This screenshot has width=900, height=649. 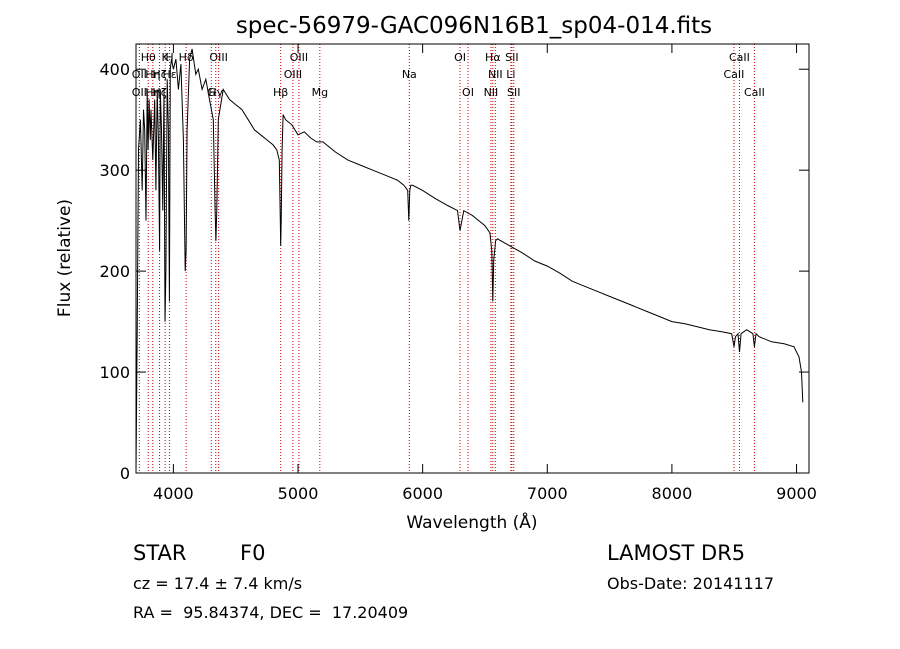 I want to click on redshift-velocity: cz = 17.4 ± 7.4 km/s, so click(x=218, y=583).